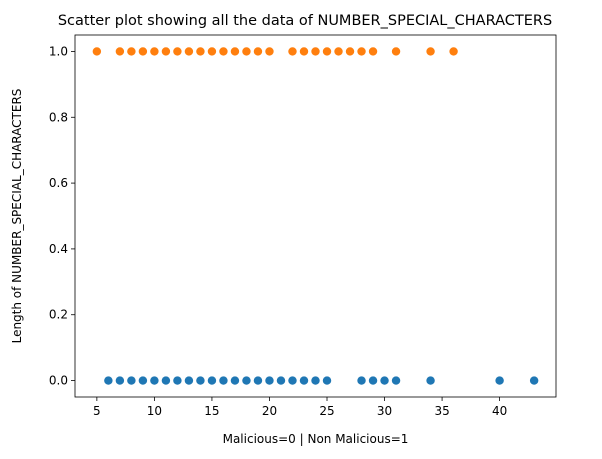 This screenshot has width=602, height=459. Describe the element at coordinates (58, 315) in the screenshot. I see `y-tick-label: 0.2` at that location.